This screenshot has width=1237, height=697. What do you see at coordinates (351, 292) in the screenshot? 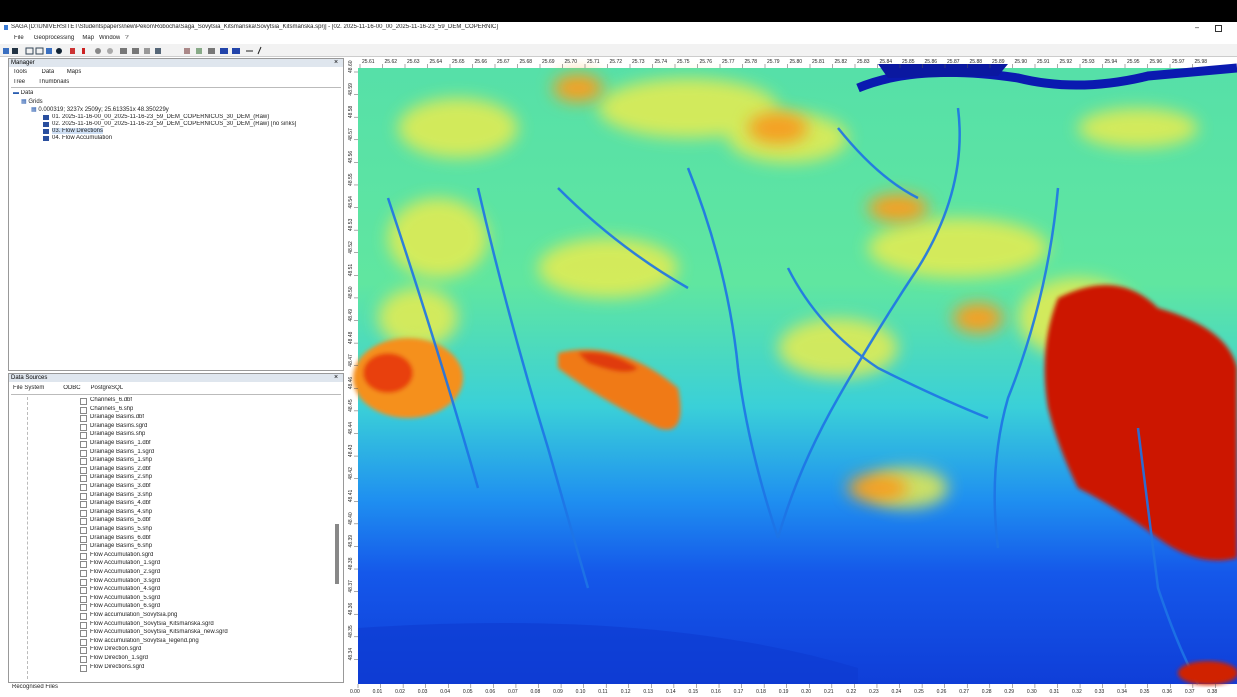
I see `ruler-label: 48.50` at bounding box center [351, 292].